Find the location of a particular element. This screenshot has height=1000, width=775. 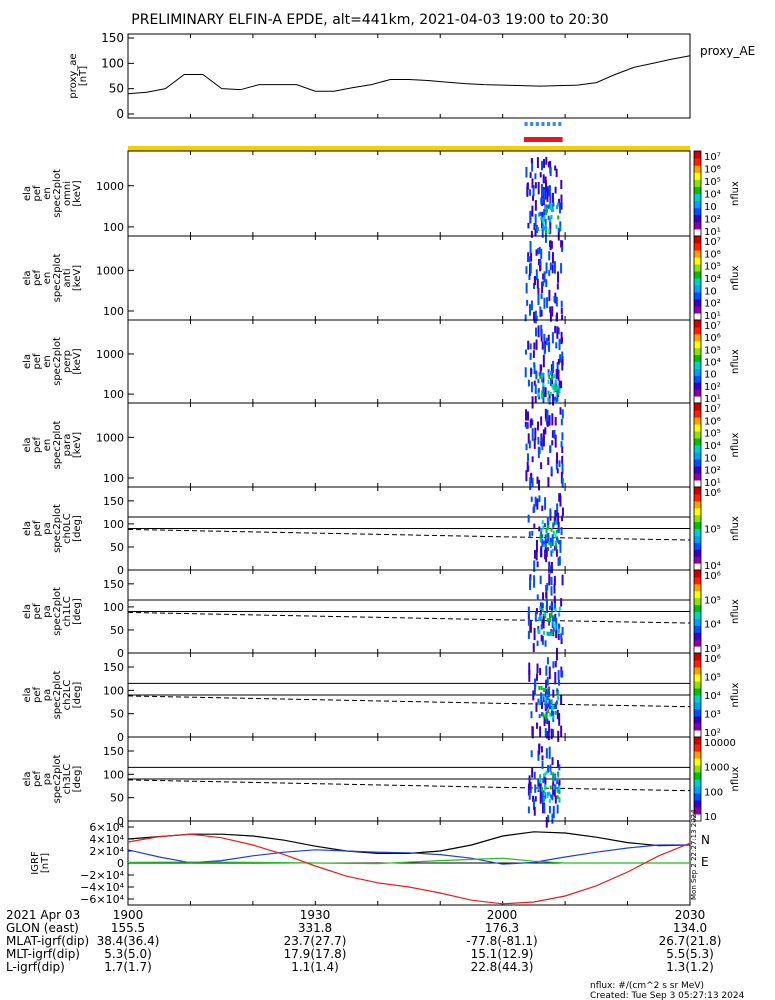

colorbar-tick: 10⁴ is located at coordinates (712, 279).